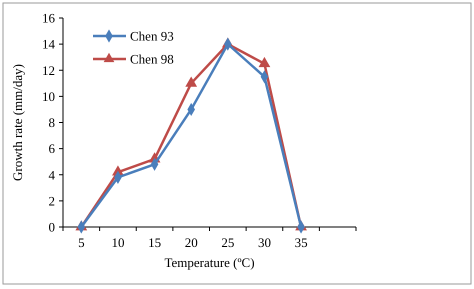 The height and width of the screenshot is (289, 474). I want to click on x-tick-label: 10, so click(117, 242).